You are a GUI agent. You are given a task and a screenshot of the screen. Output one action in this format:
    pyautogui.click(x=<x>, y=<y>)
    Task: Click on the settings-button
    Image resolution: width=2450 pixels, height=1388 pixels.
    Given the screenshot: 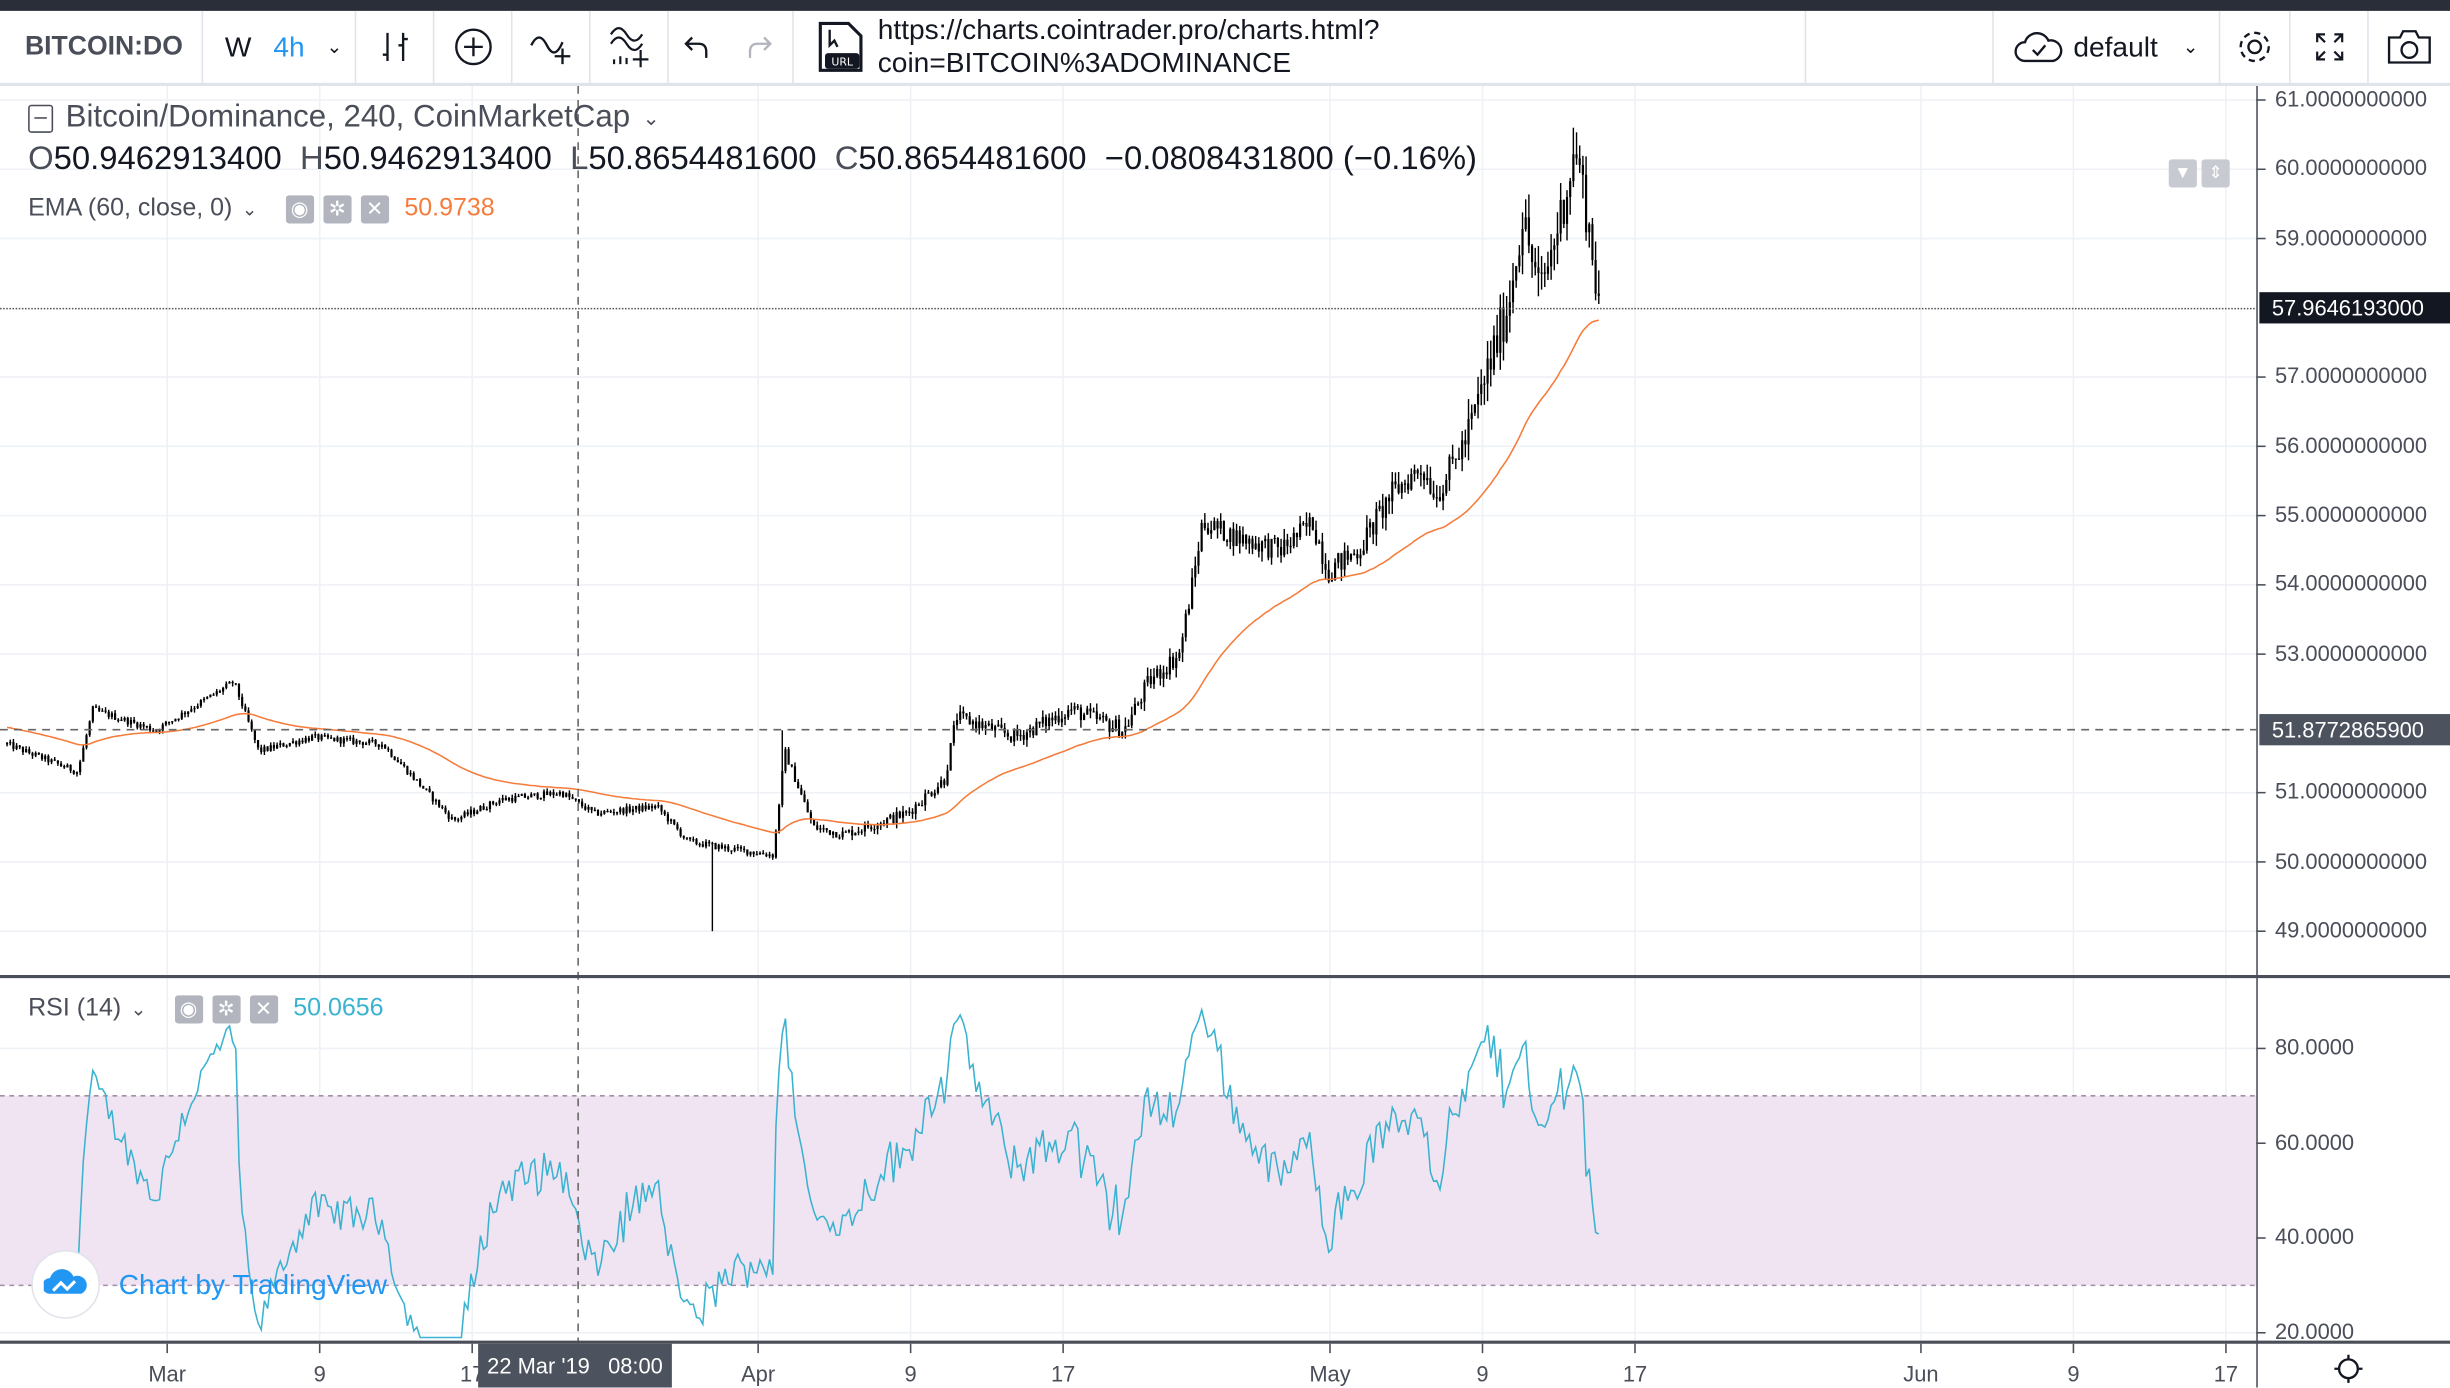 What is the action you would take?
    pyautogui.click(x=2255, y=46)
    